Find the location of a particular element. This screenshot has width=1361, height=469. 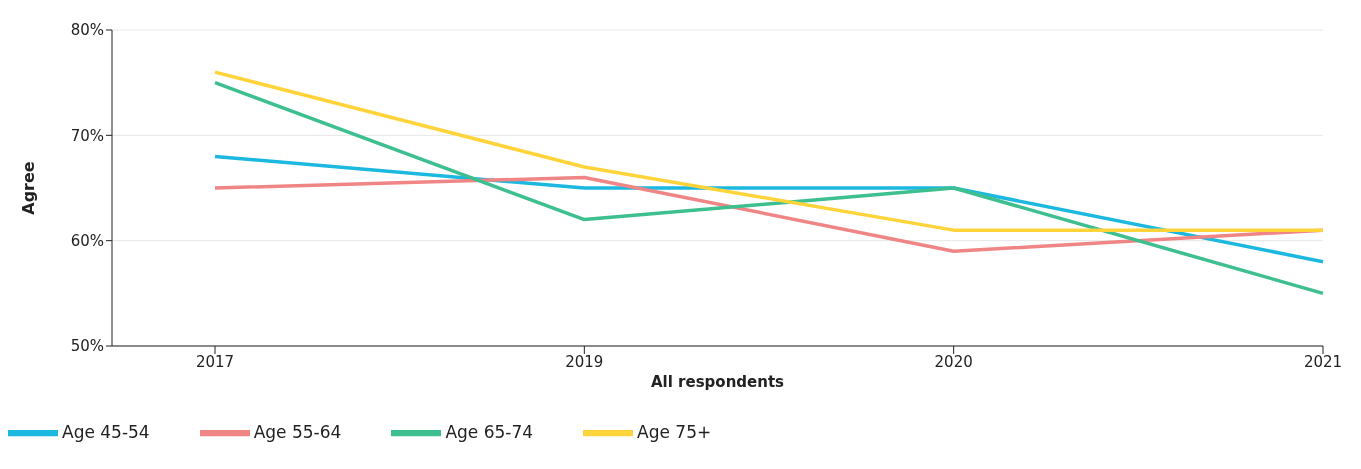

legend-label: Age 75+ is located at coordinates (674, 432).